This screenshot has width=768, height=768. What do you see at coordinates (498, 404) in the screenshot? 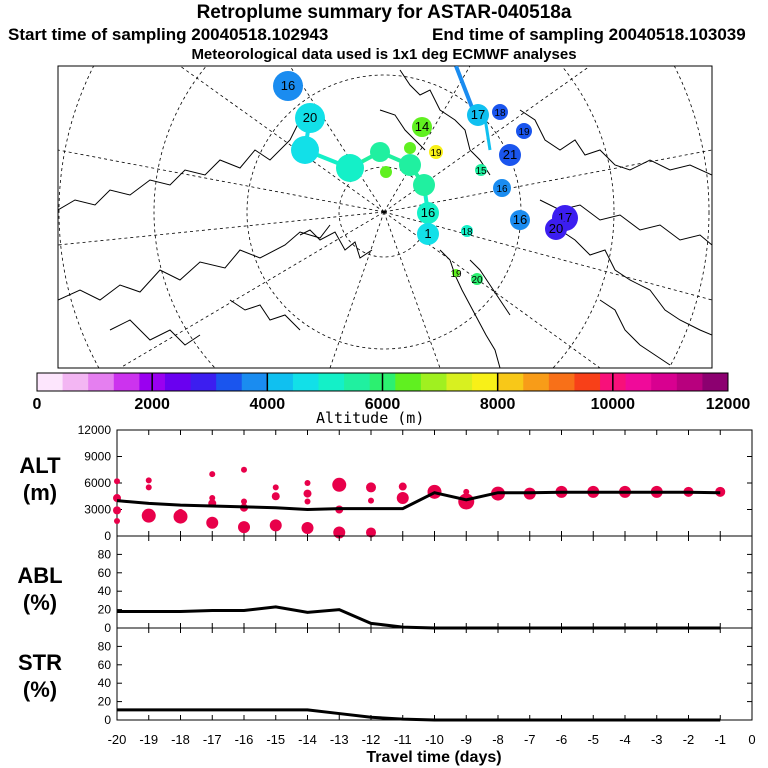
I see `colorbar-tick-label: 8000` at bounding box center [498, 404].